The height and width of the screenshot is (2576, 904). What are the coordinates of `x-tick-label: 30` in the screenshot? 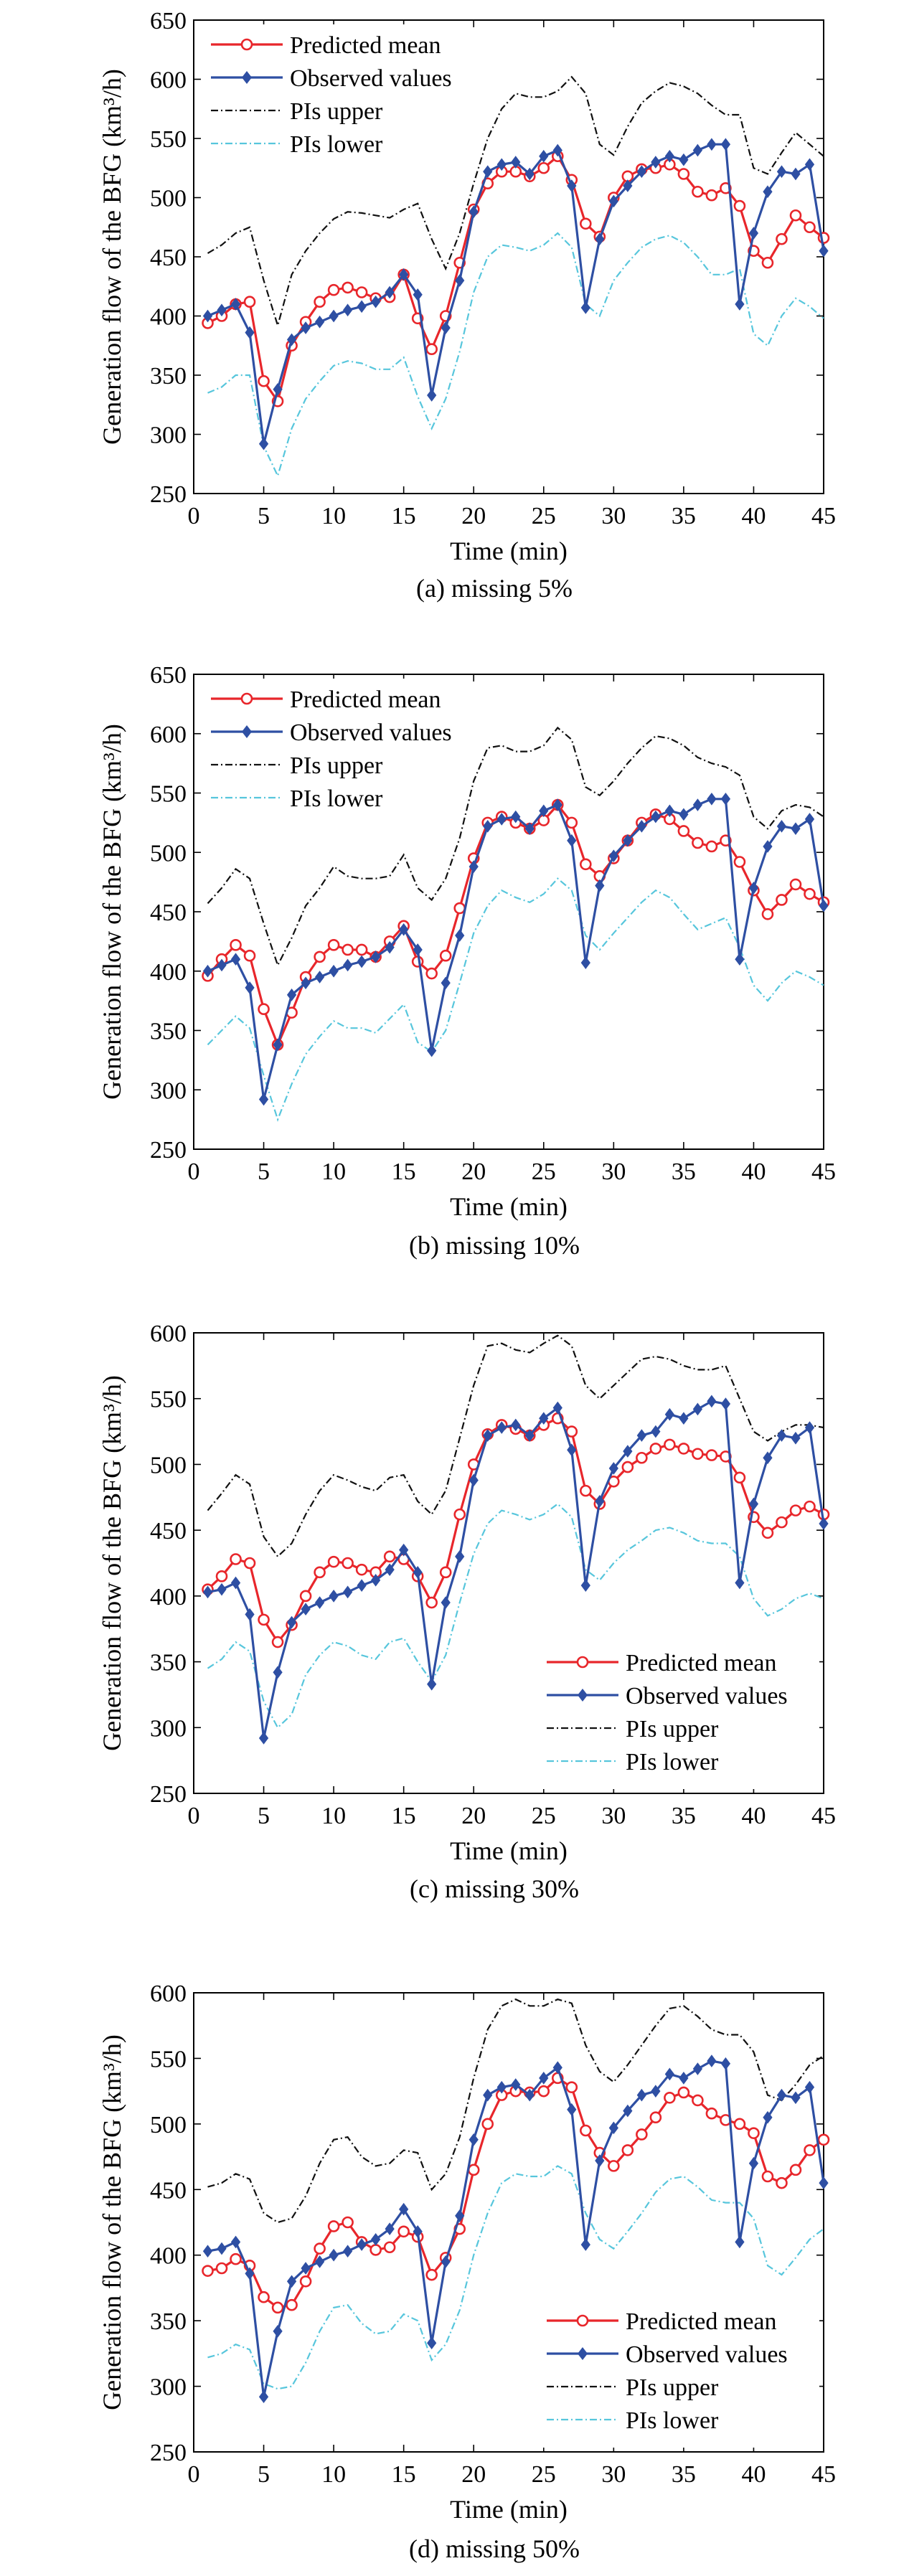 It's located at (614, 2474).